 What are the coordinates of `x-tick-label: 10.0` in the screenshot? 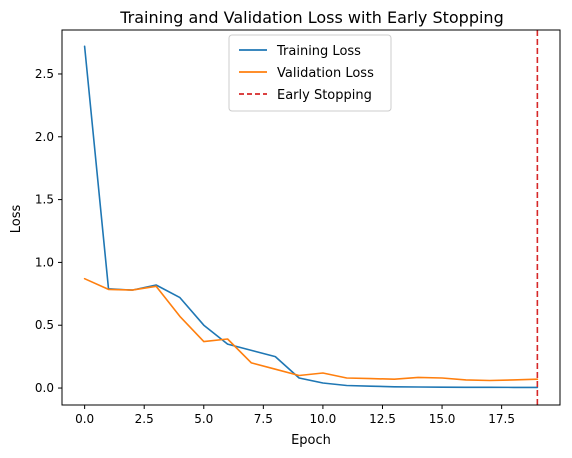 It's located at (323, 419).